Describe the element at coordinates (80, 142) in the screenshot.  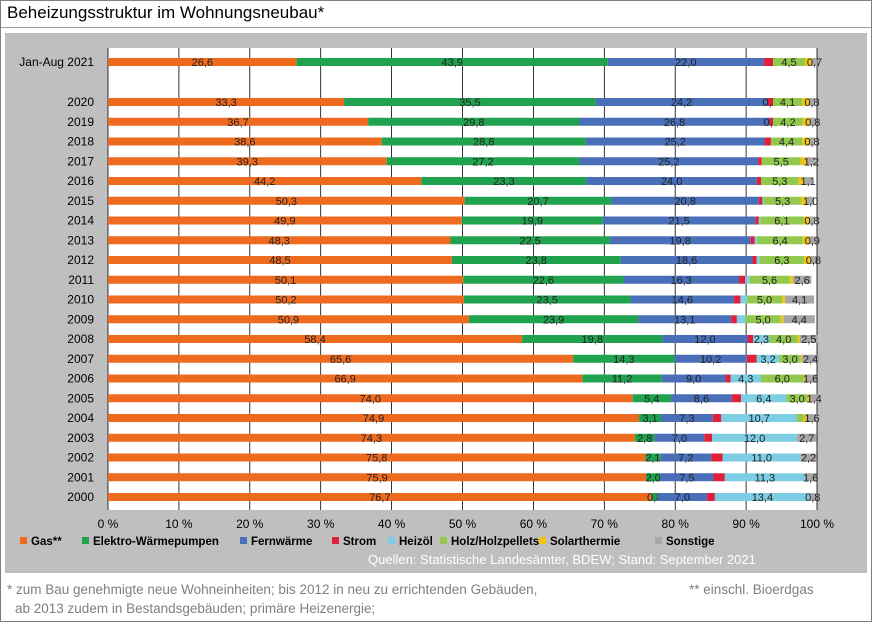
I see `category-label: 2018` at that location.